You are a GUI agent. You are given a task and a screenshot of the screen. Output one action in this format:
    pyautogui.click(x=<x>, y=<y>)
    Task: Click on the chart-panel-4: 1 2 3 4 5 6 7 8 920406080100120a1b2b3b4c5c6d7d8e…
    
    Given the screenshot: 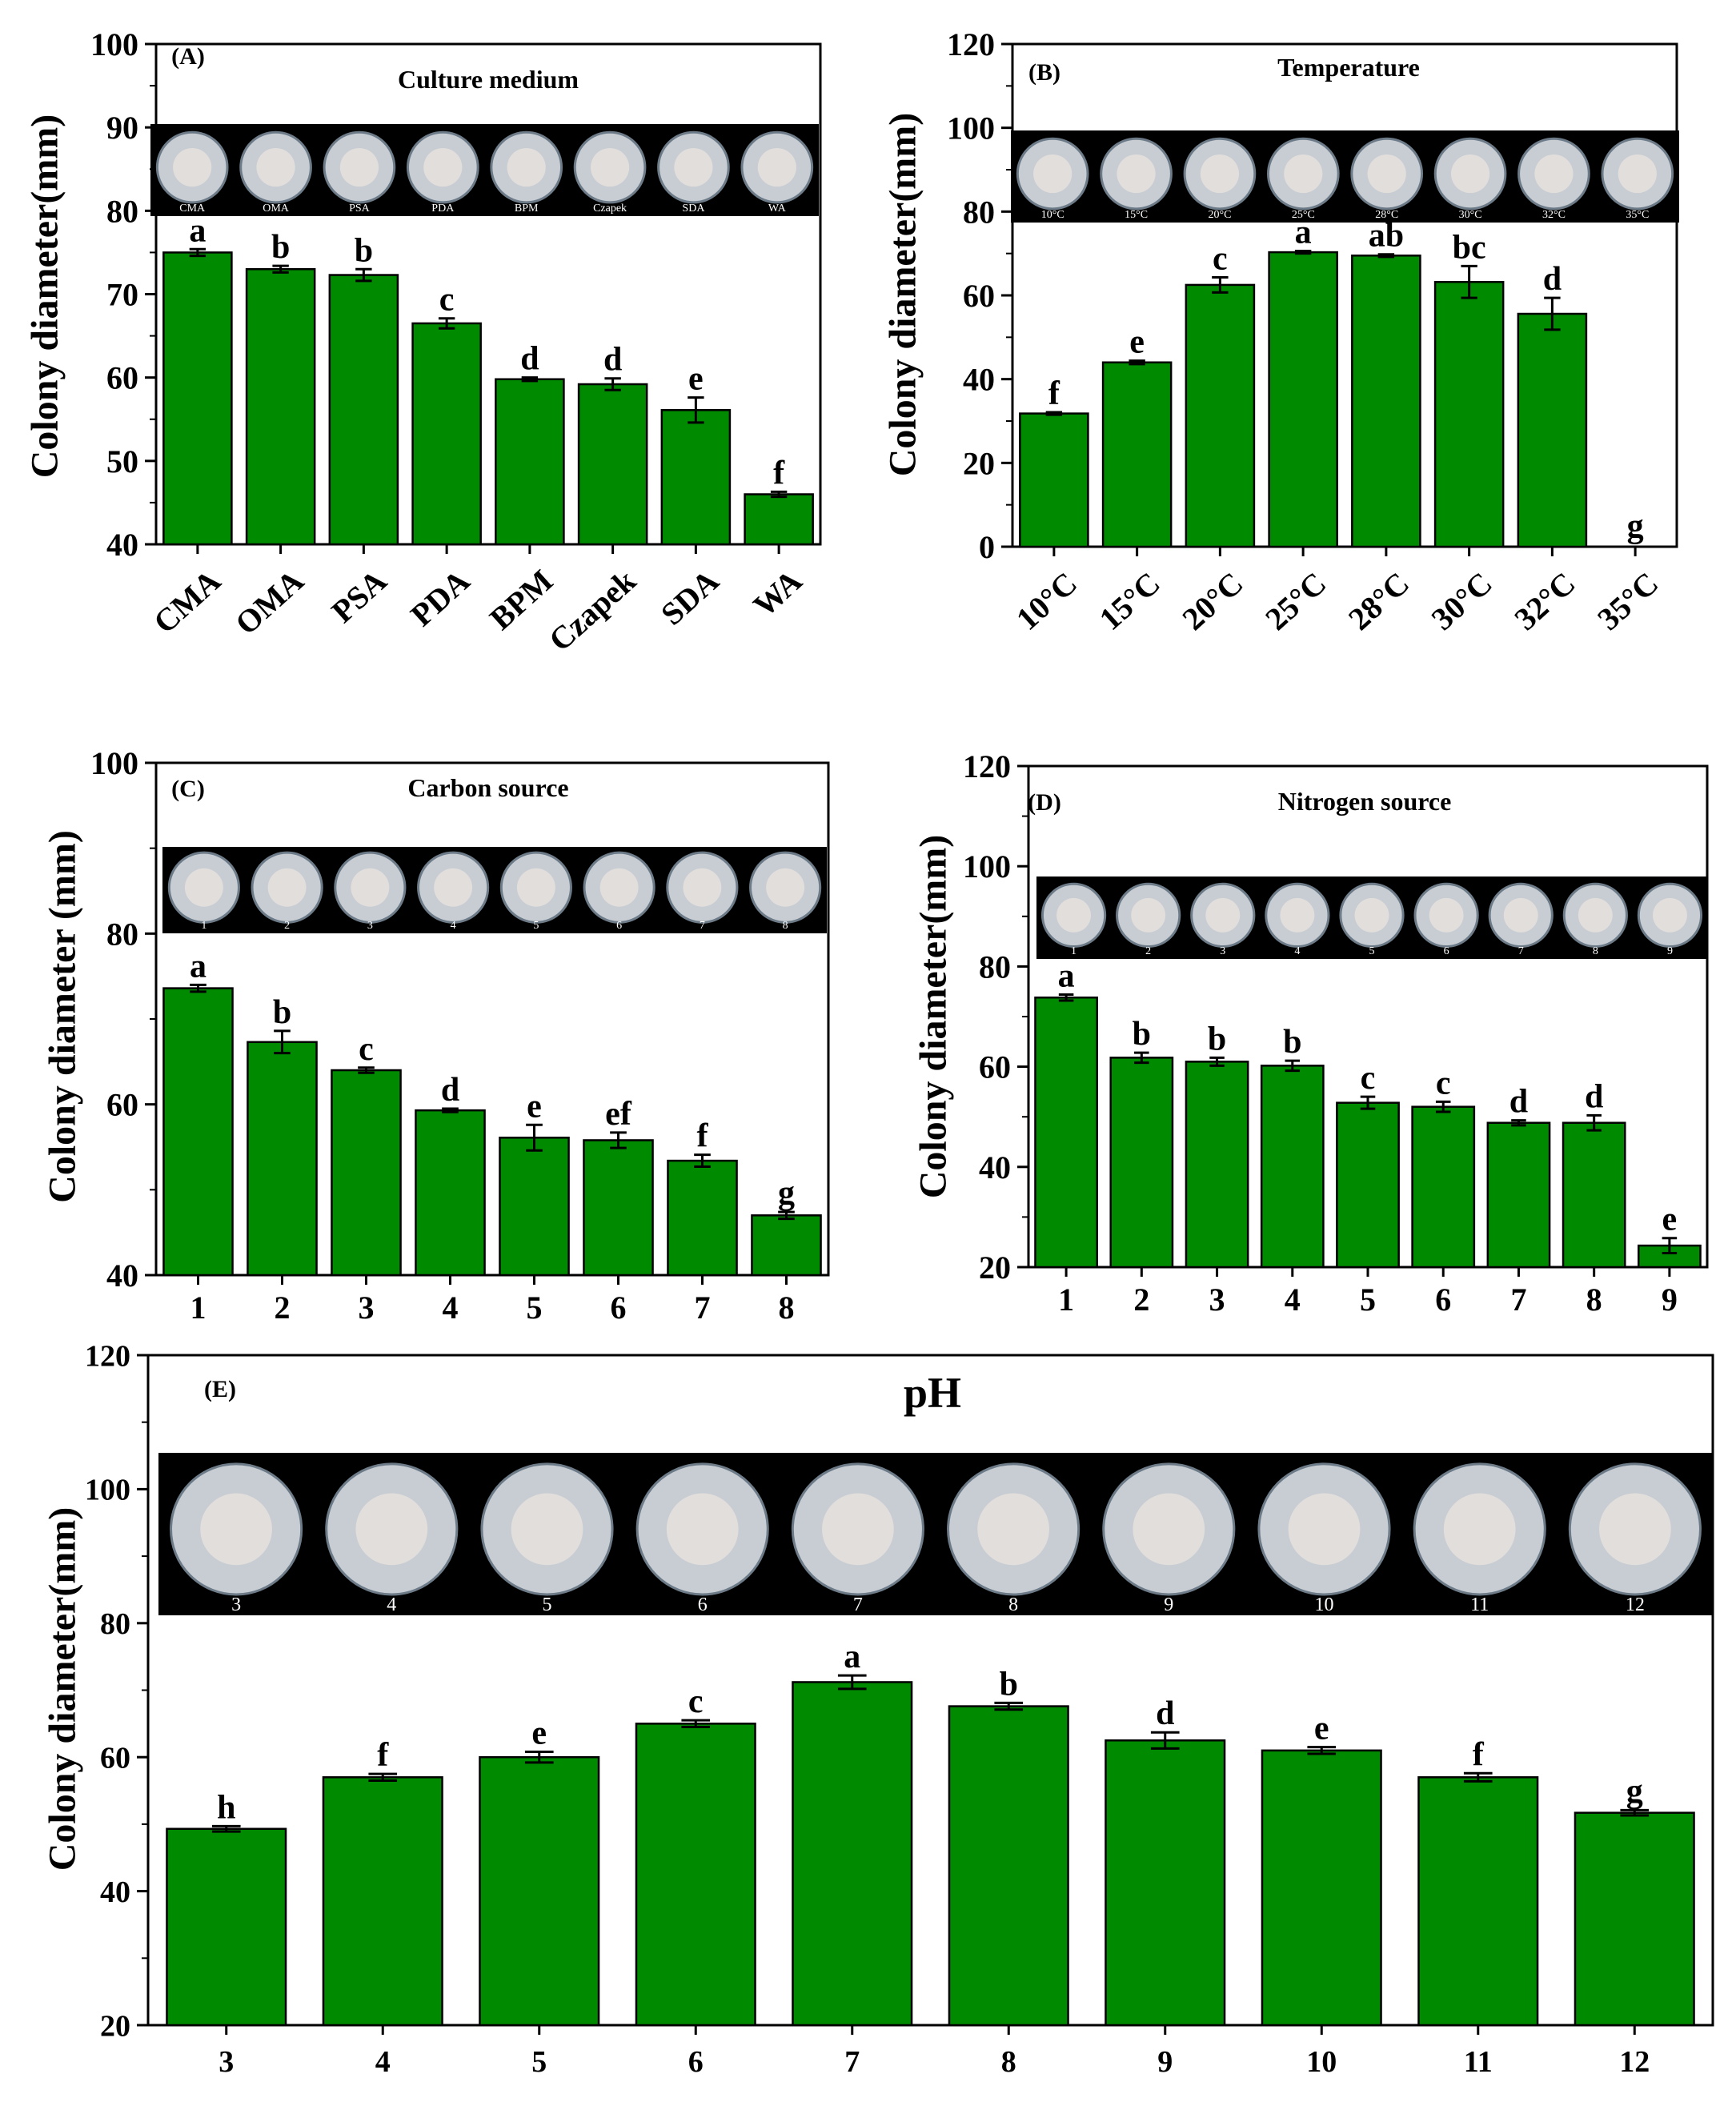 What is the action you would take?
    pyautogui.click(x=1310, y=1033)
    